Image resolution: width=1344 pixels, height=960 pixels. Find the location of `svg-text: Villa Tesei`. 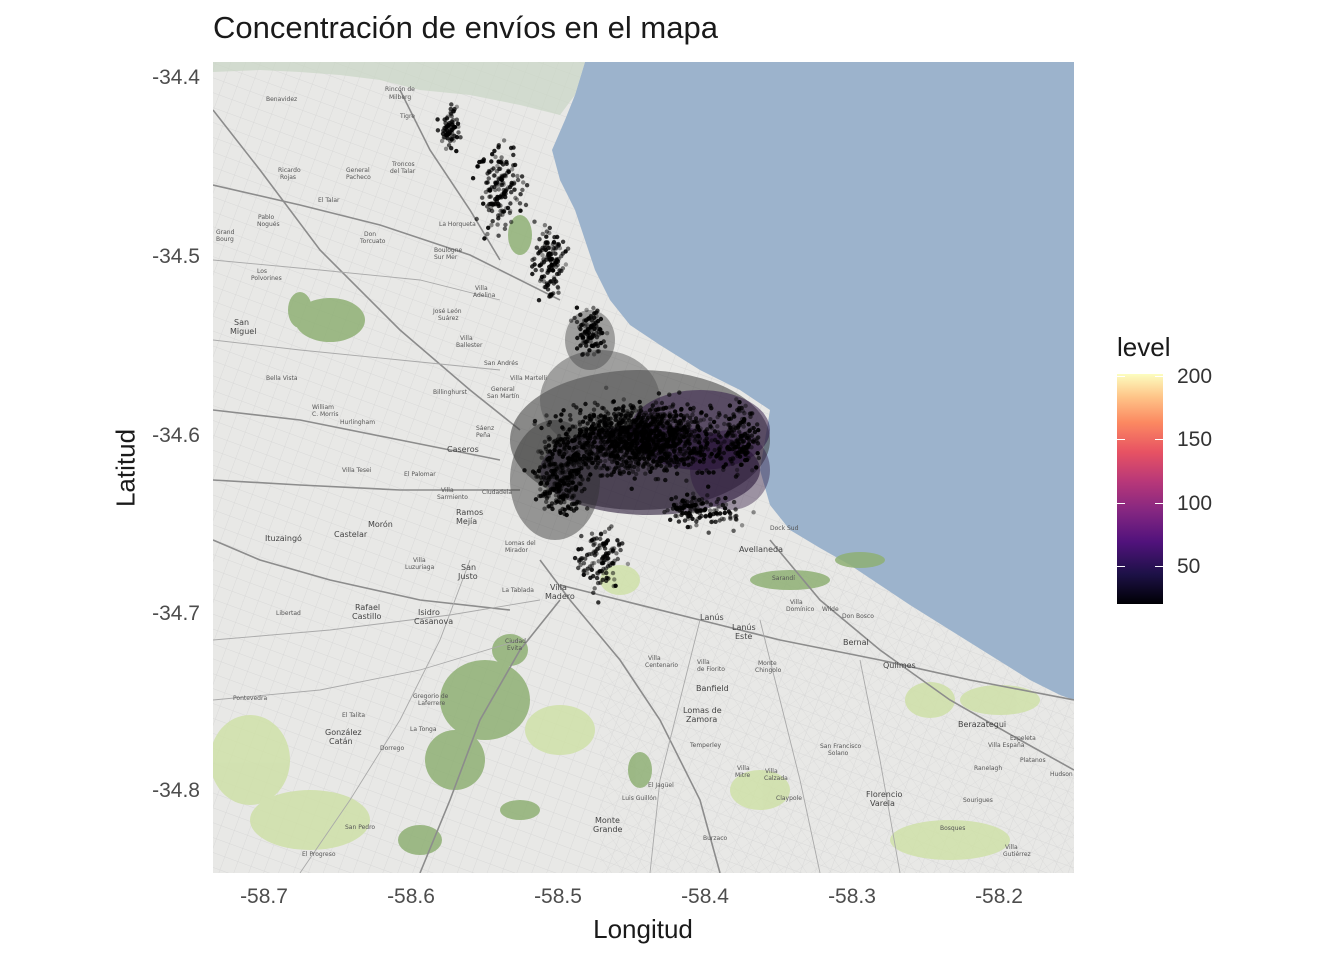

svg-text: Villa Tesei is located at coordinates (357, 470).